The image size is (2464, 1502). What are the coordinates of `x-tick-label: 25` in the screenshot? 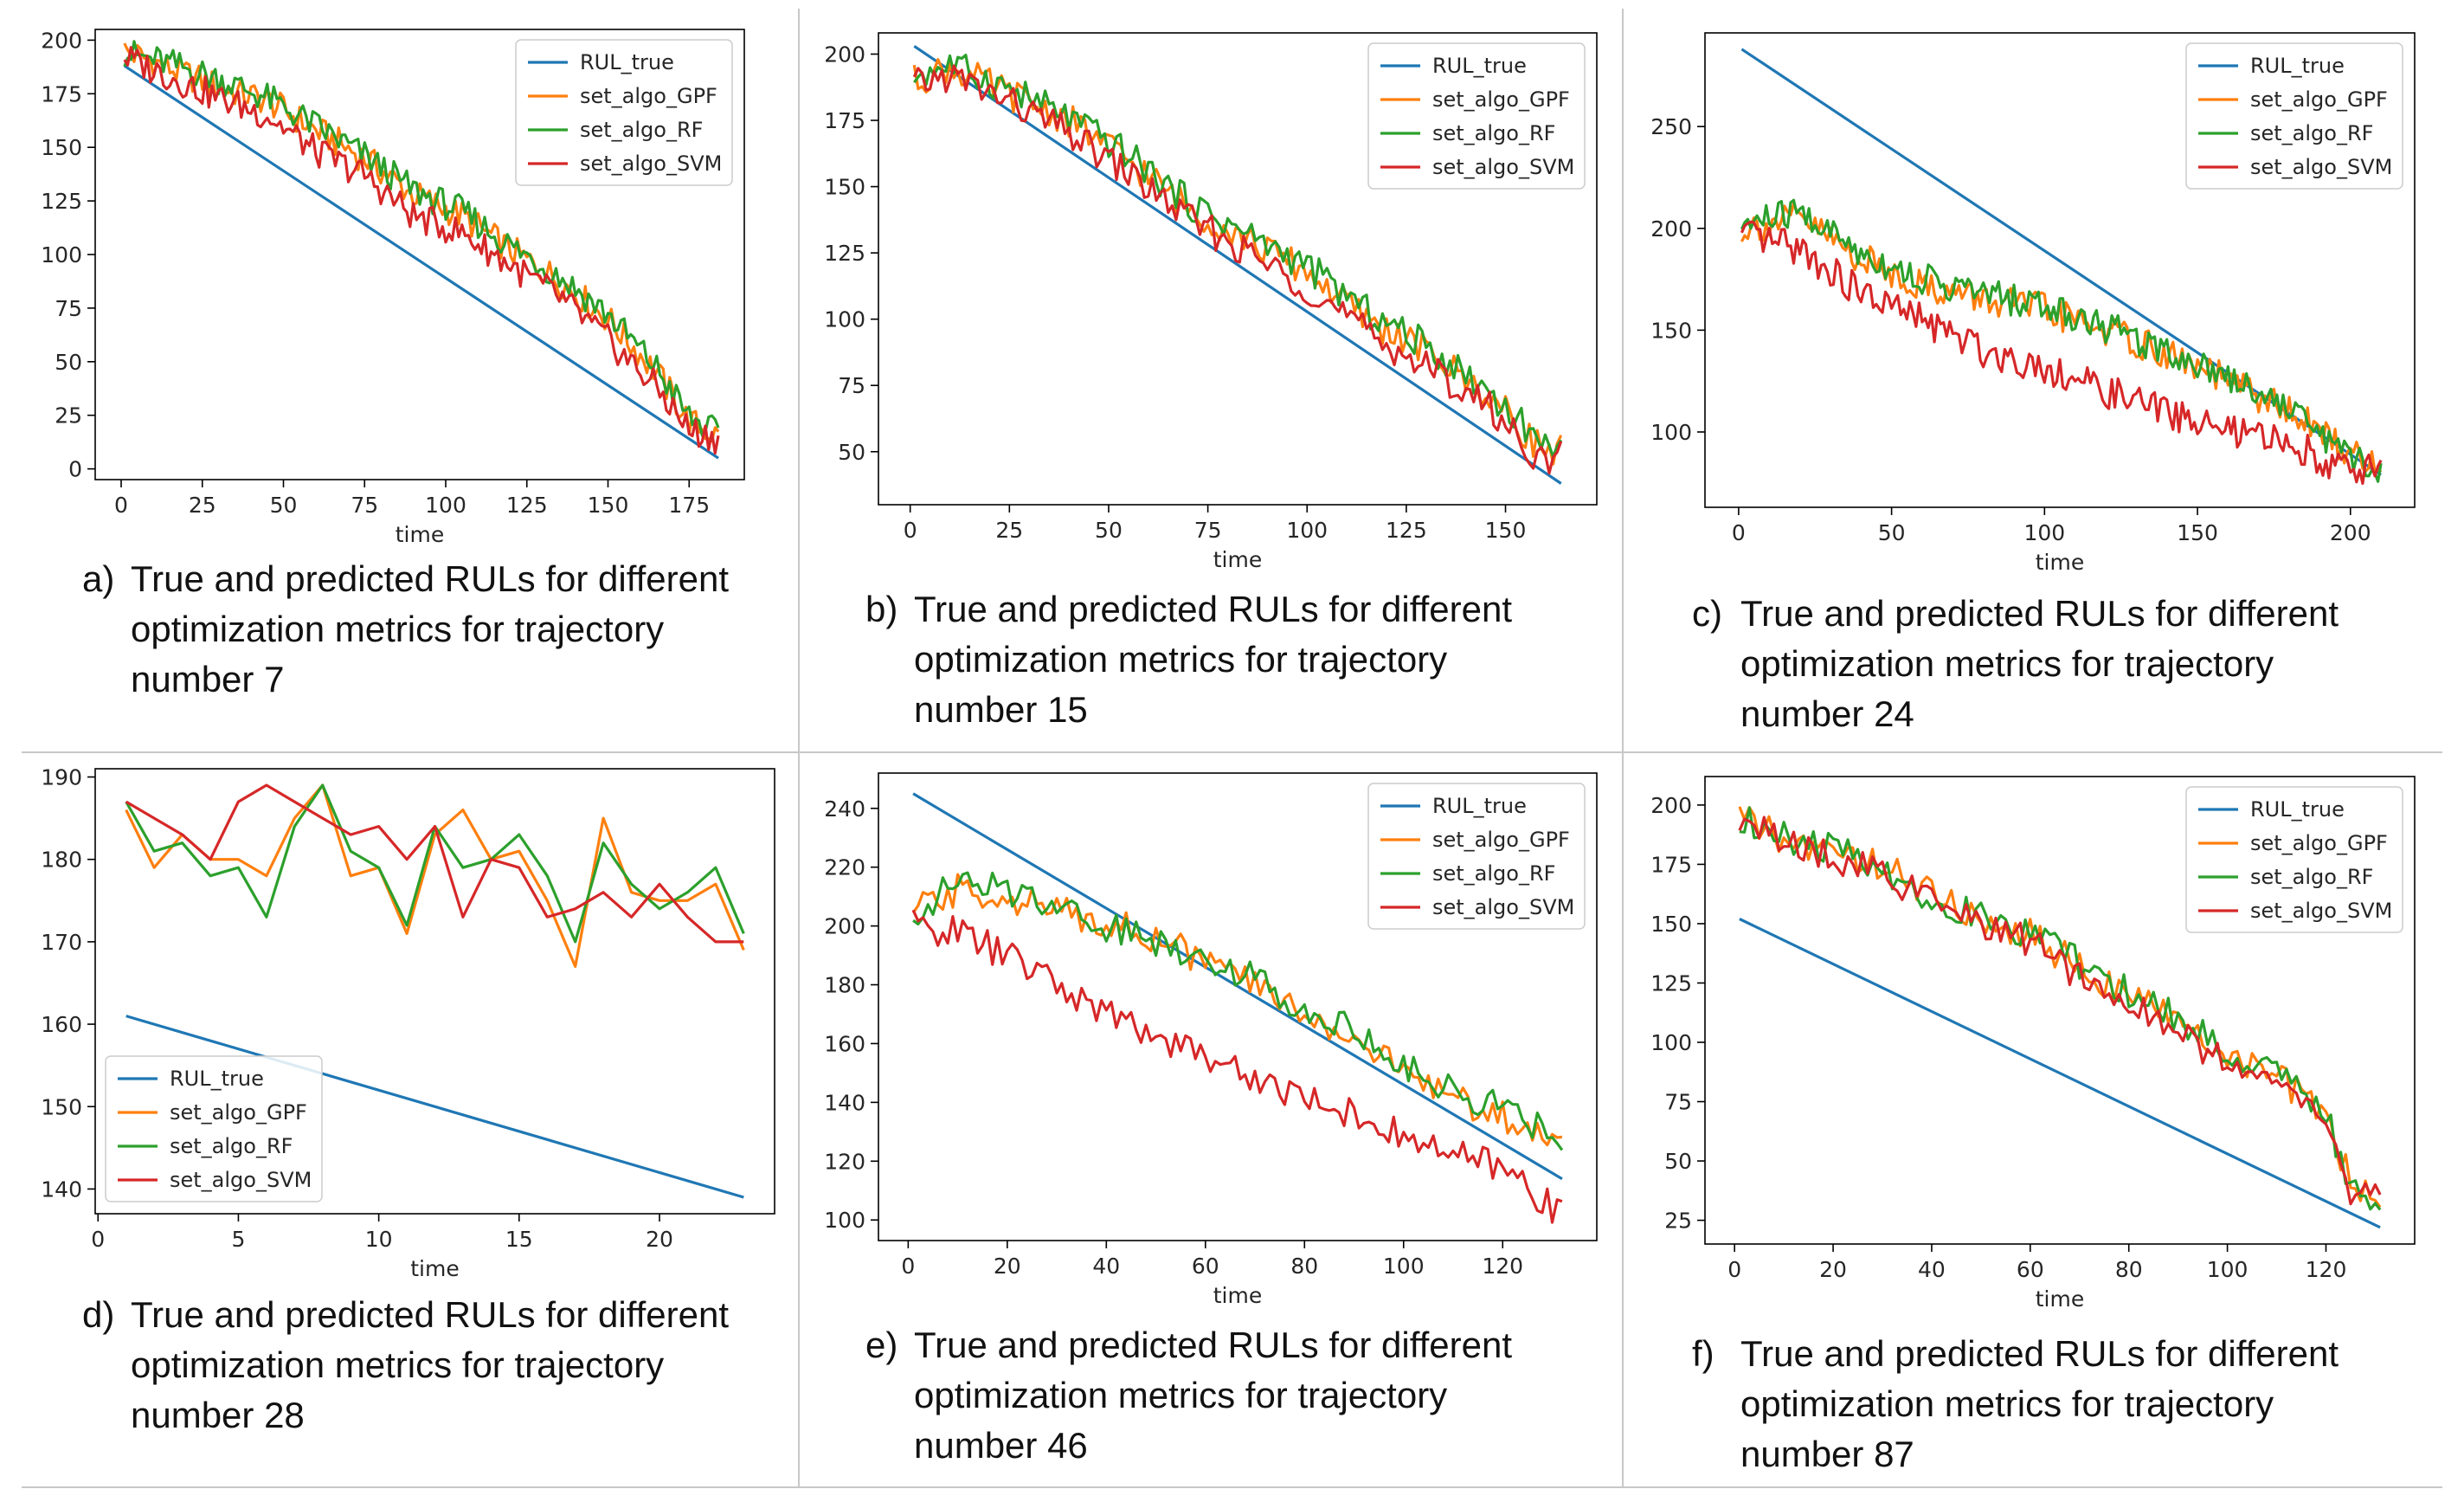 It's located at (1009, 531).